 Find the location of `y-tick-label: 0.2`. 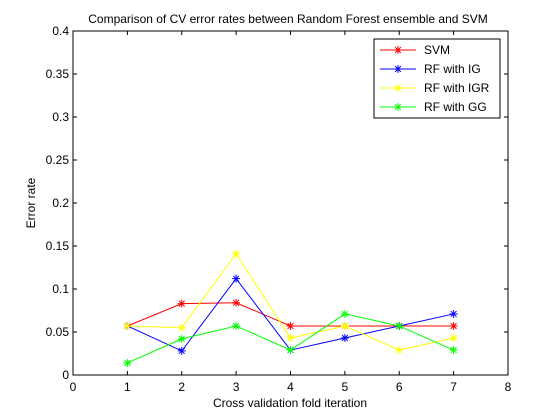

y-tick-label: 0.2 is located at coordinates (60, 203).